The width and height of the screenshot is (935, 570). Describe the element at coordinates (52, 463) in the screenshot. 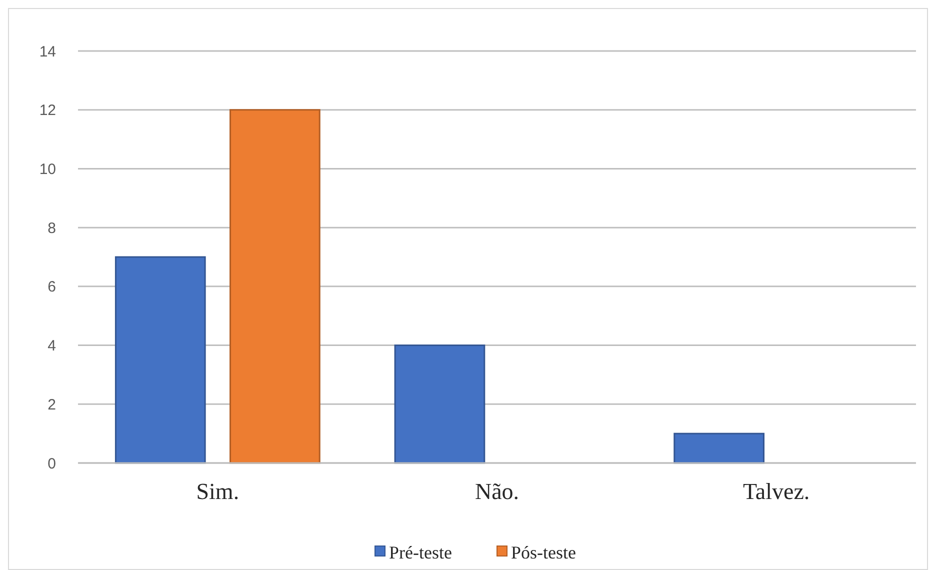

I see `y-tick-label: 0` at that location.